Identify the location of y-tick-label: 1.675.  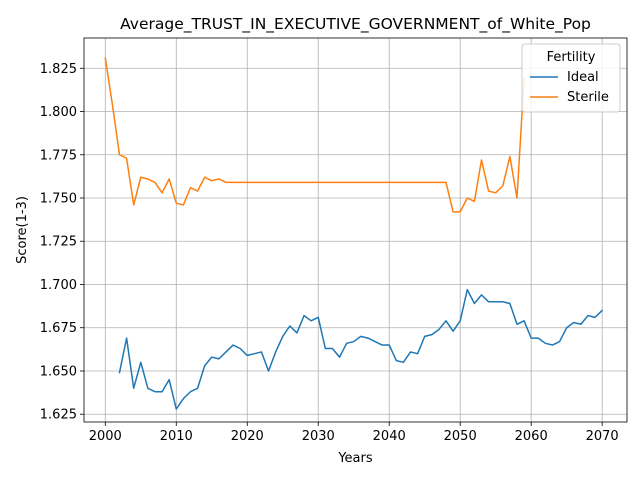
(58, 328).